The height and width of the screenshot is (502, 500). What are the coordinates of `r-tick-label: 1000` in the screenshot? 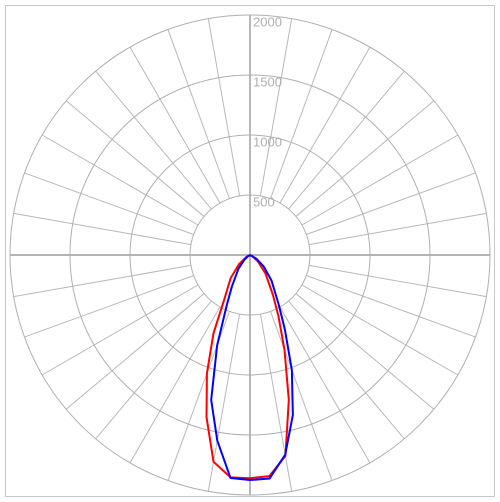 It's located at (267, 142).